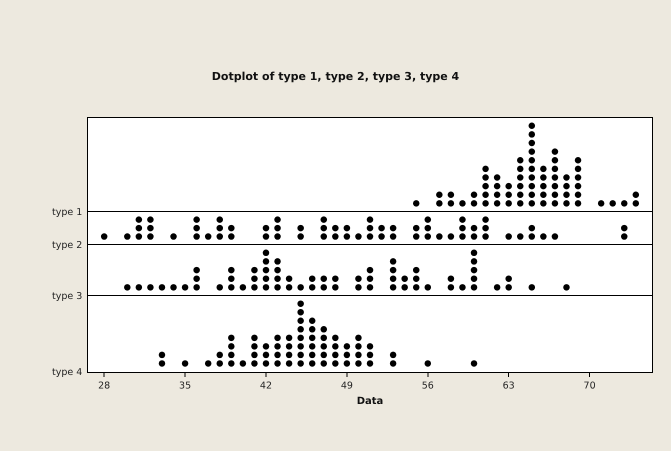  What do you see at coordinates (428, 386) in the screenshot?
I see `x-tick-label: 56` at bounding box center [428, 386].